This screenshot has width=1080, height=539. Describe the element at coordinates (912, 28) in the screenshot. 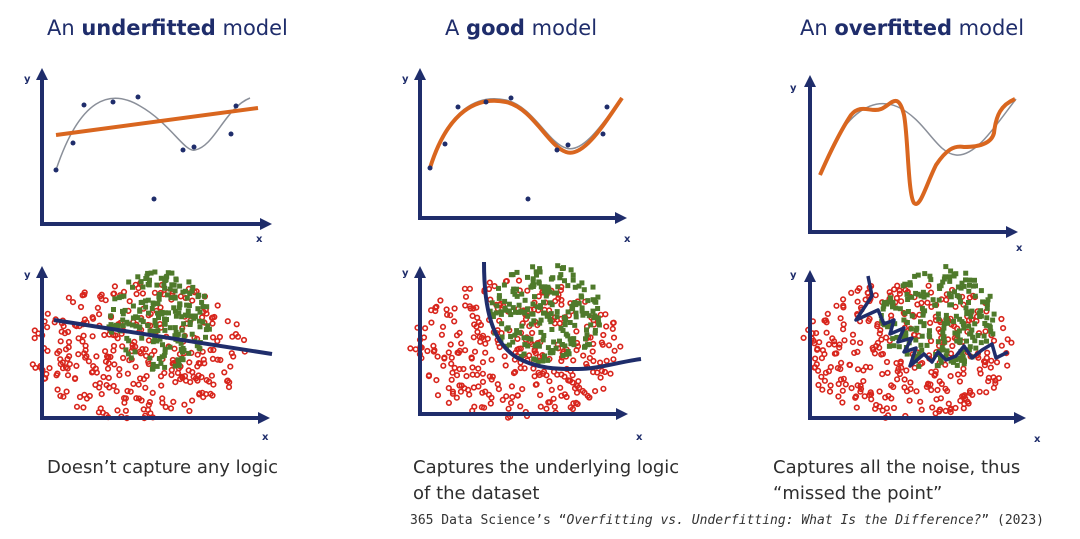

I see `title-overfitted: An overfitted model` at that location.